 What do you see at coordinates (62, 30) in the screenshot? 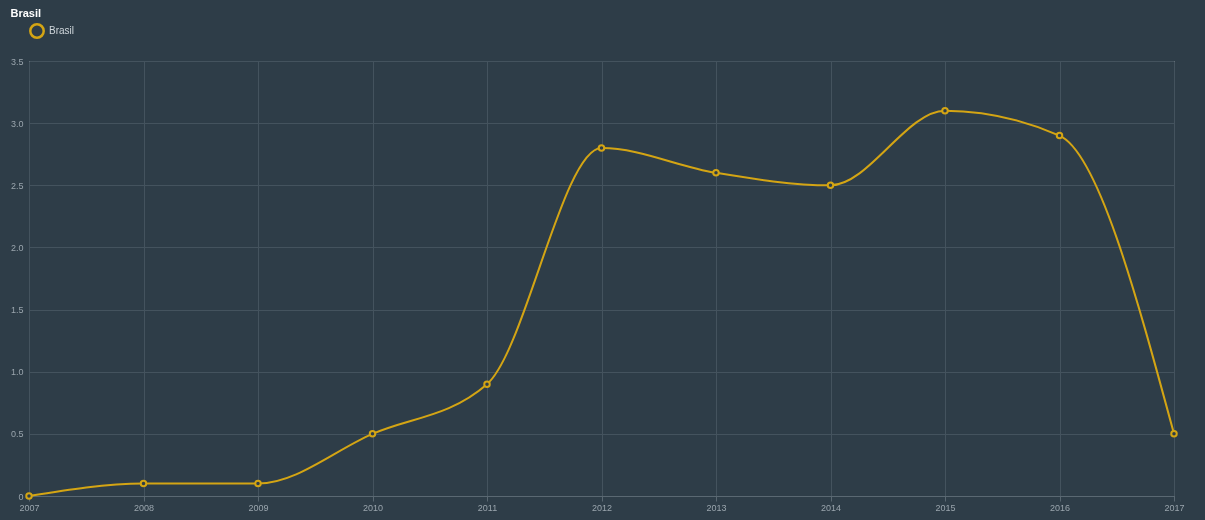
I see `legend-label: Brasil` at bounding box center [62, 30].